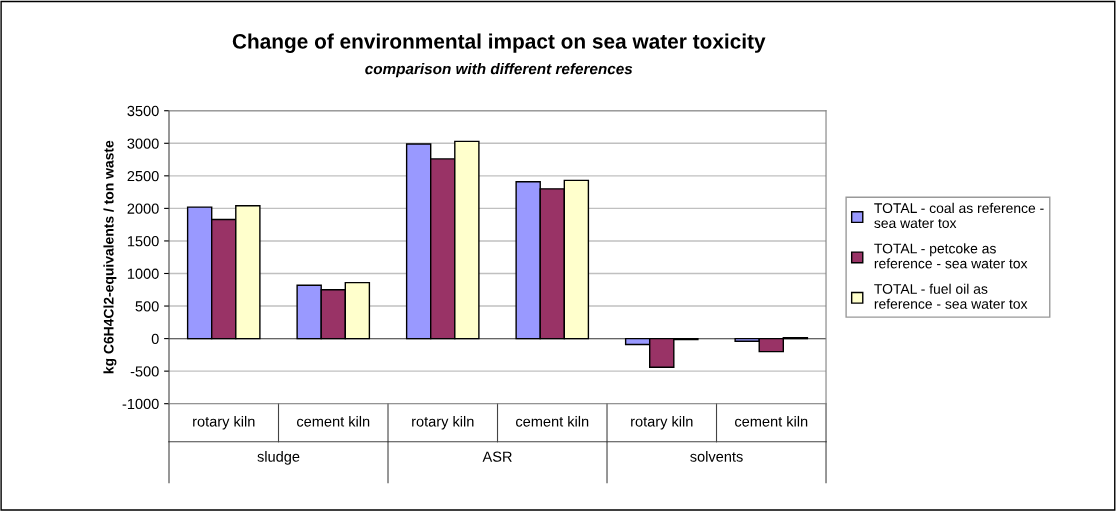 Image resolution: width=1117 pixels, height=511 pixels. Describe the element at coordinates (147, 306) in the screenshot. I see `y-tick-label: 500` at that location.